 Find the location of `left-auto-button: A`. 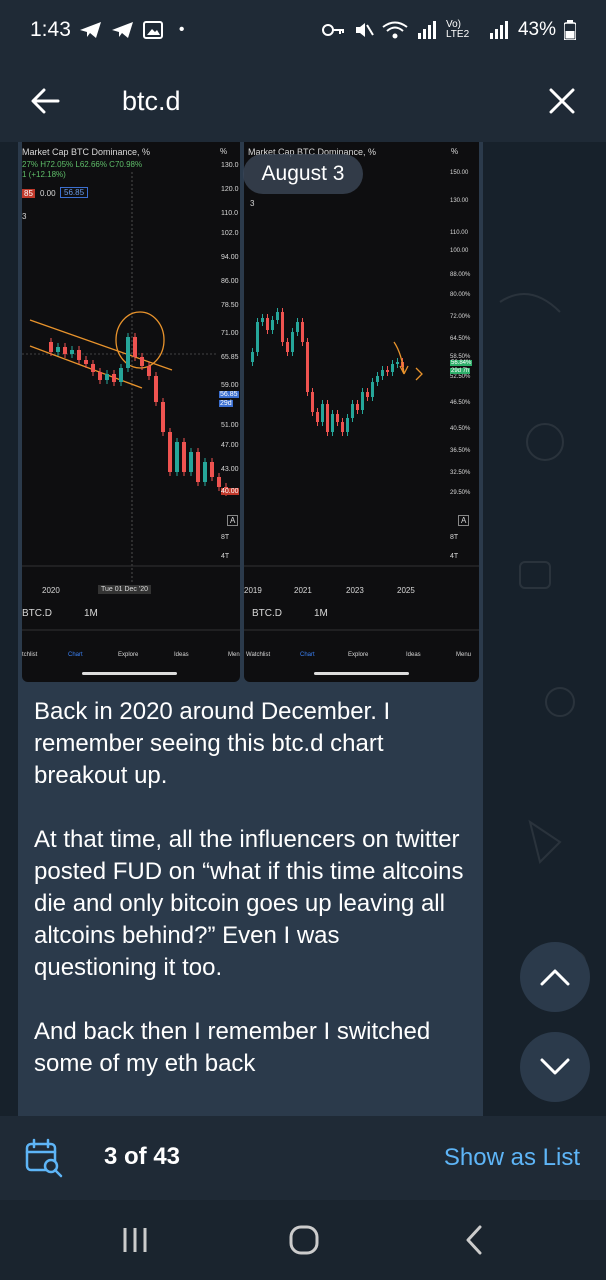

left-auto-button: A is located at coordinates (233, 520).